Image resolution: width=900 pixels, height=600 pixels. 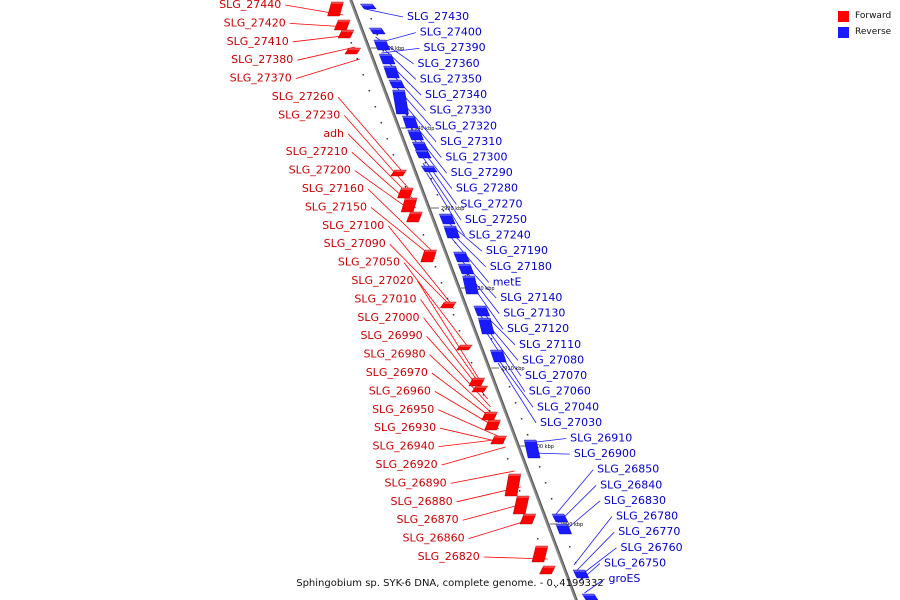 What do you see at coordinates (471, 141) in the screenshot?
I see `reverse-gene-label: SLG_27310` at bounding box center [471, 141].